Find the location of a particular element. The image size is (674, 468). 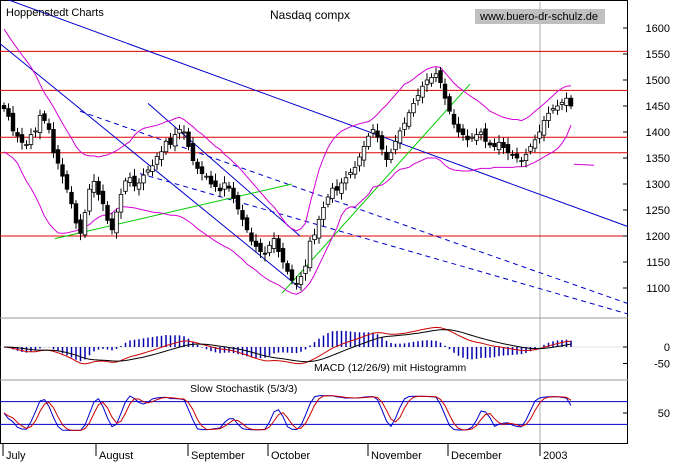

macd-label: MACD (12/26/9) mit Histogramm is located at coordinates (390, 368).